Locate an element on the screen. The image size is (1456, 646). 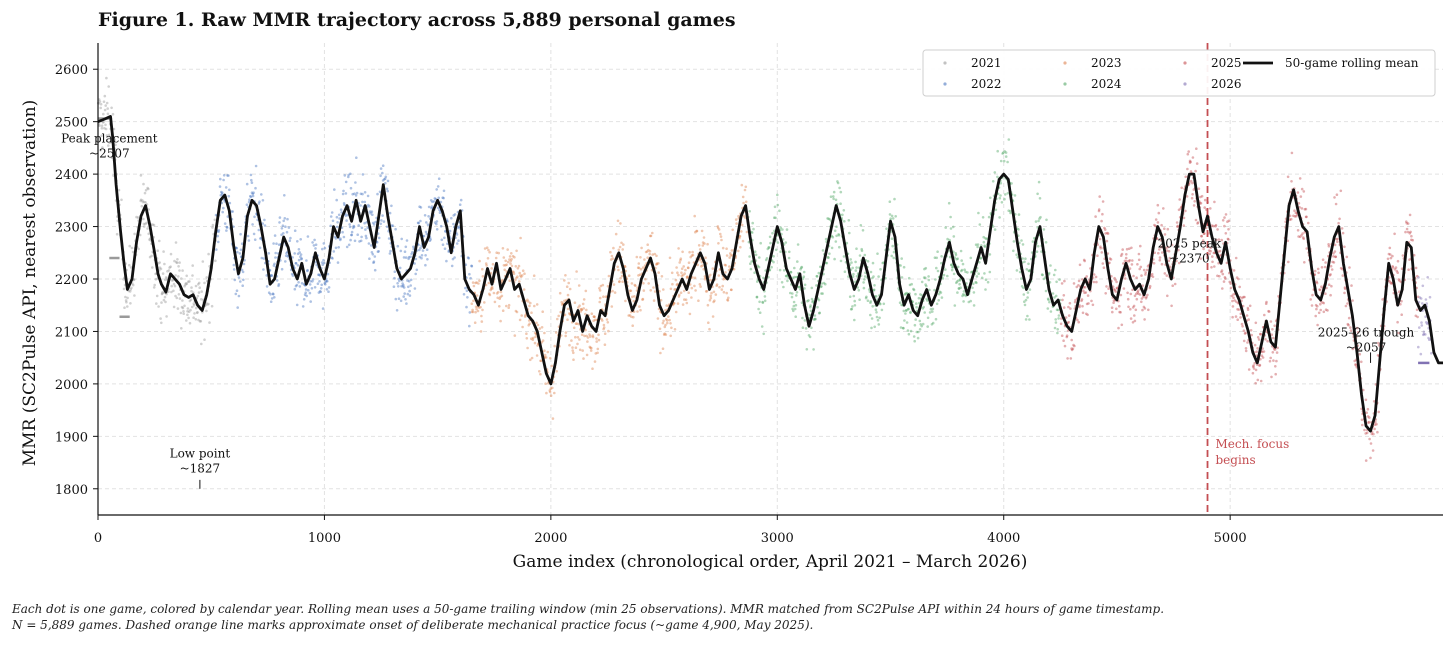
y-tick-label: 2000 is located at coordinates (71, 385).